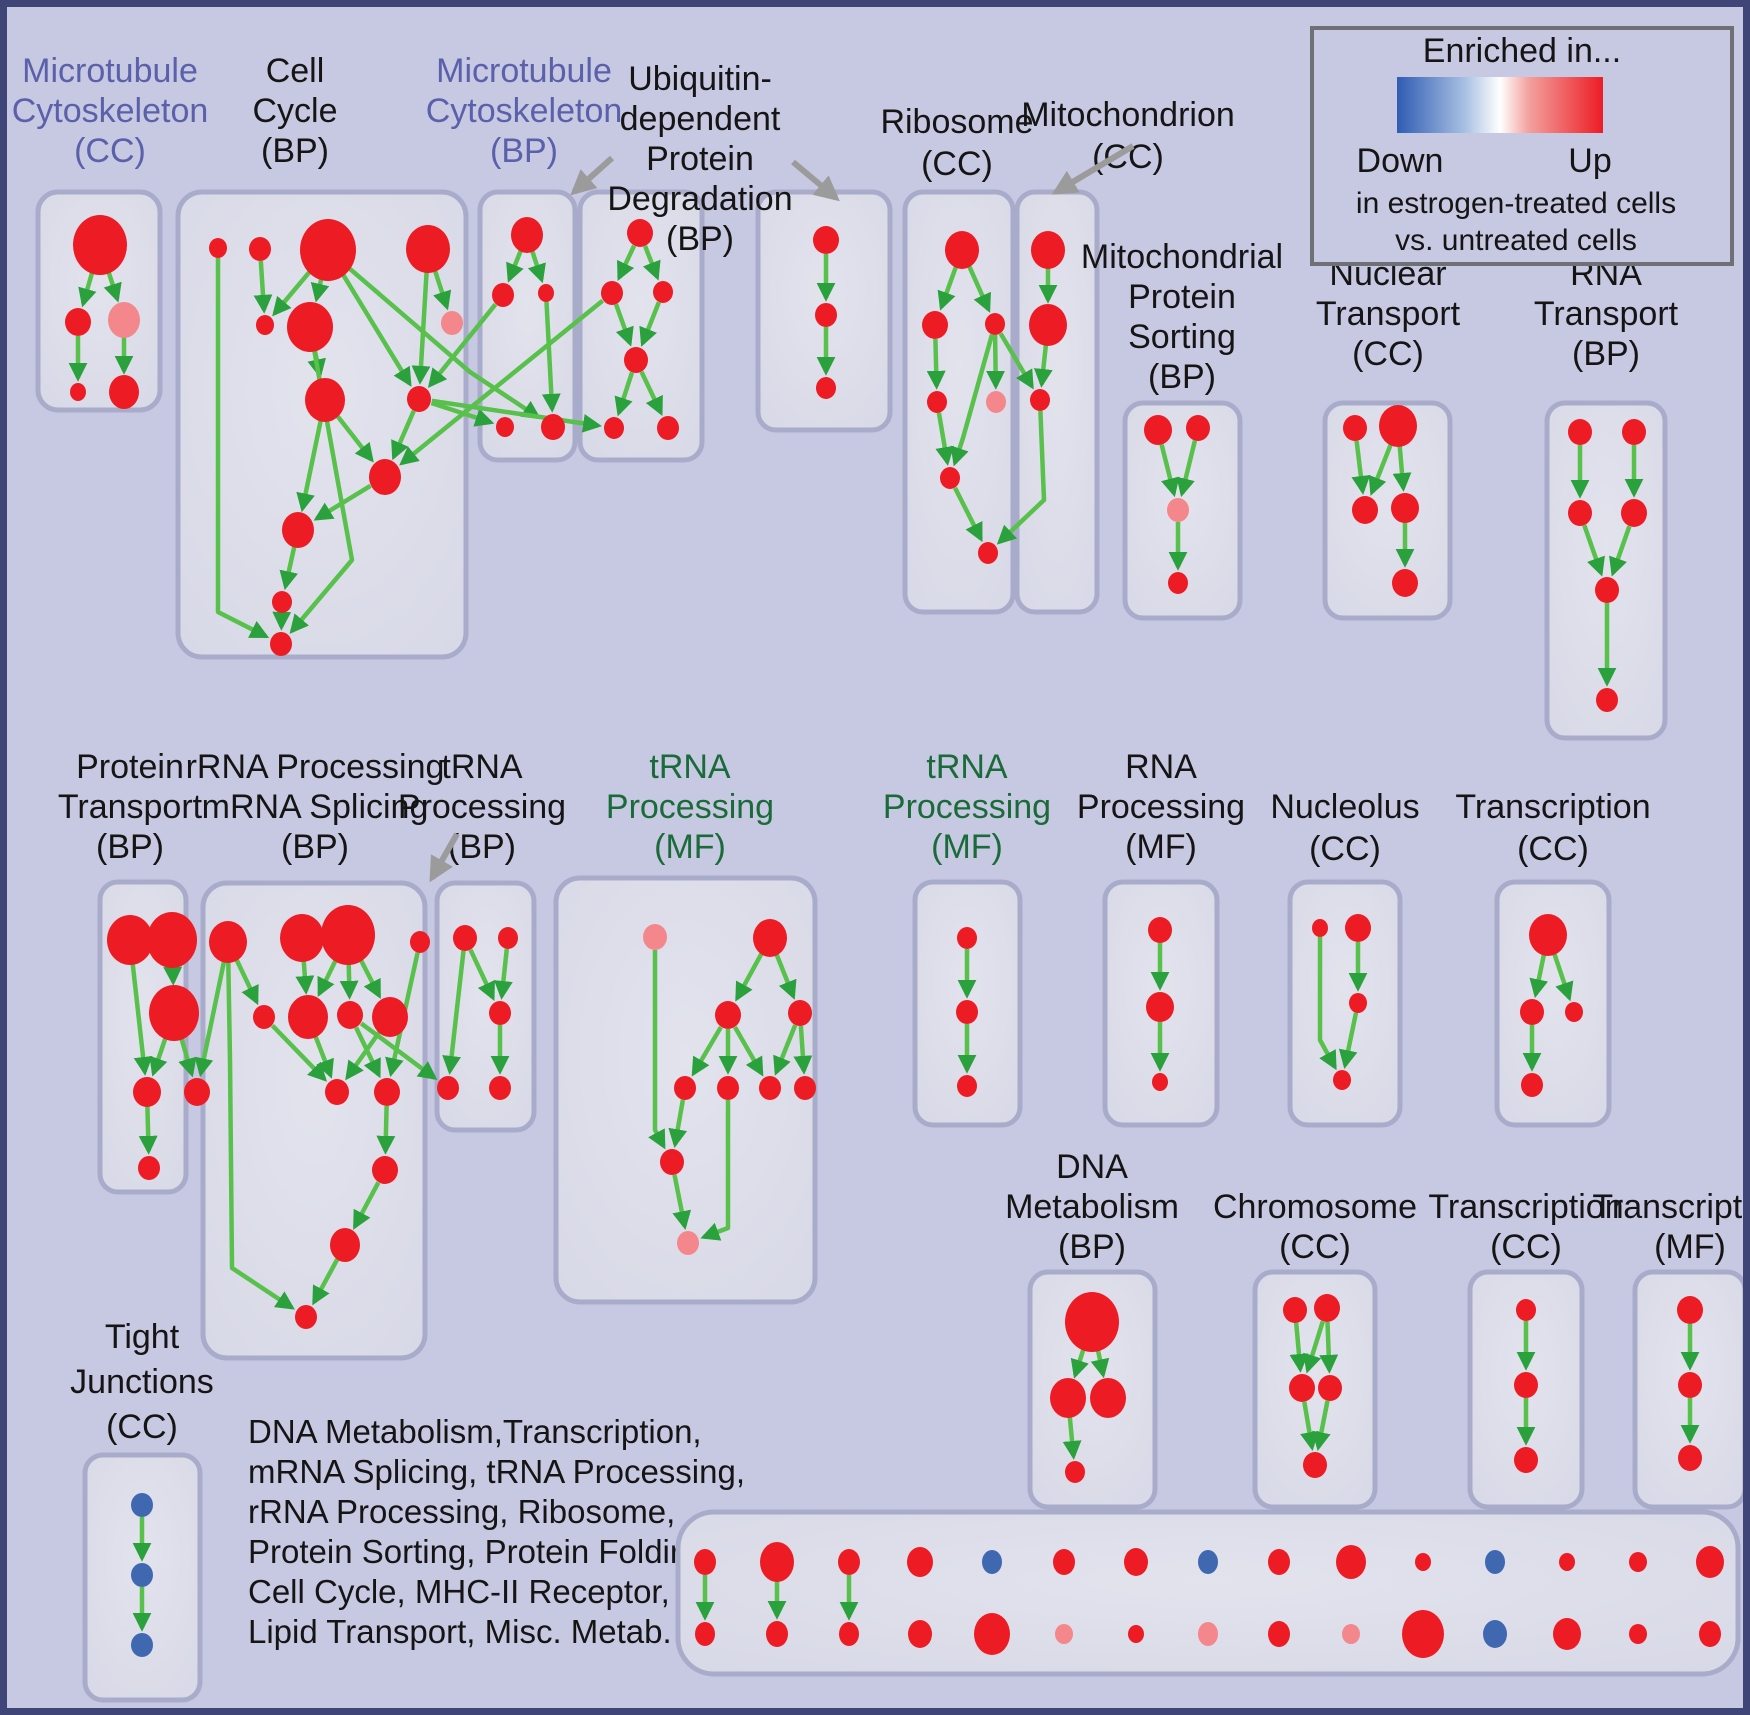  Describe the element at coordinates (187, 1057) in the screenshot. I see `edge-arrow-protein-transport` at that location.